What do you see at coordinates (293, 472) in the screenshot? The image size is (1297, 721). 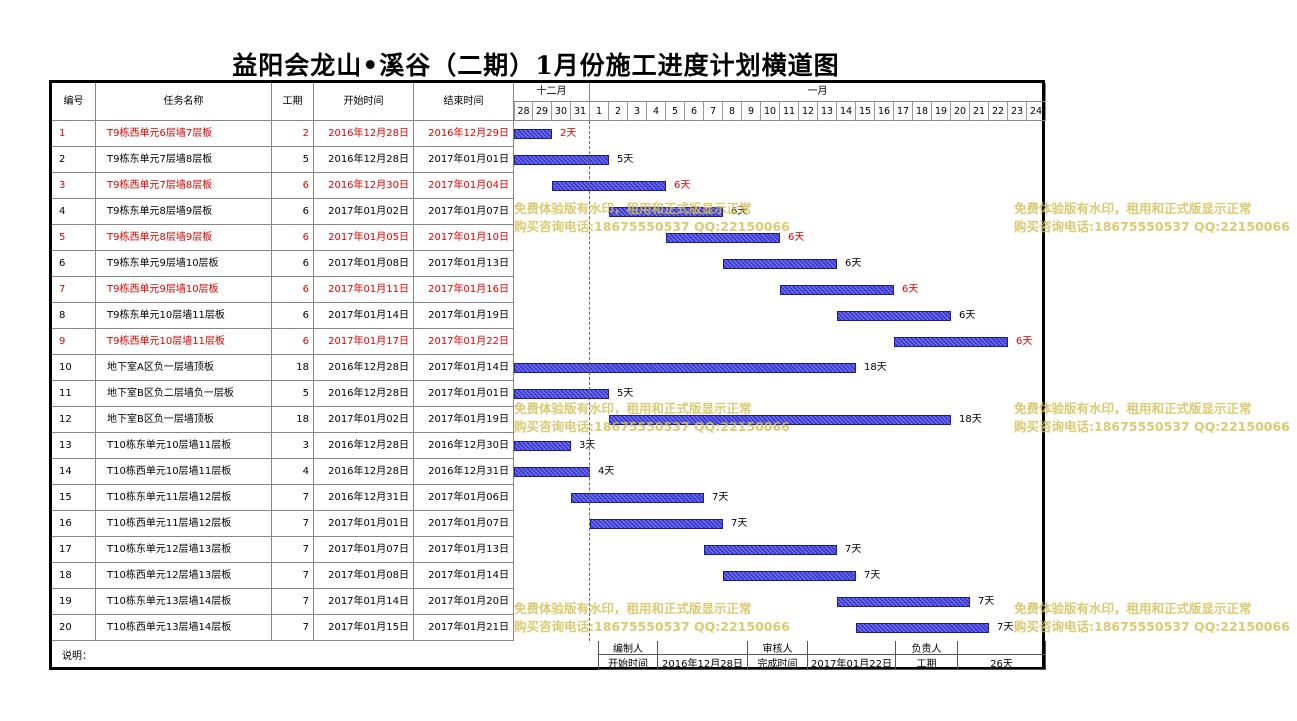 I see `task-duration: 4` at bounding box center [293, 472].